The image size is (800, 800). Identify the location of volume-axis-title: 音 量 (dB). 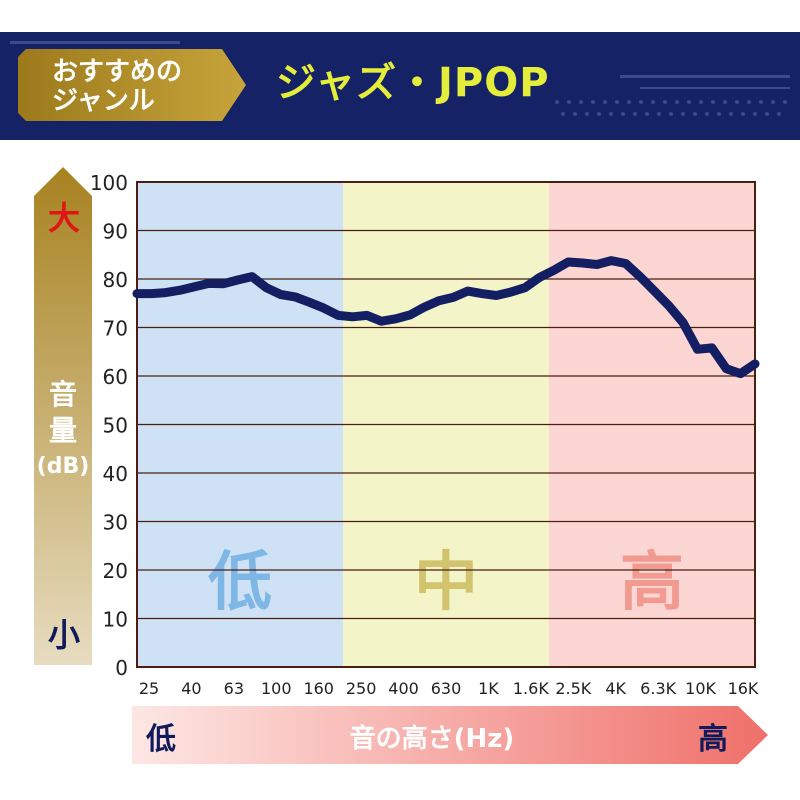
(63, 431).